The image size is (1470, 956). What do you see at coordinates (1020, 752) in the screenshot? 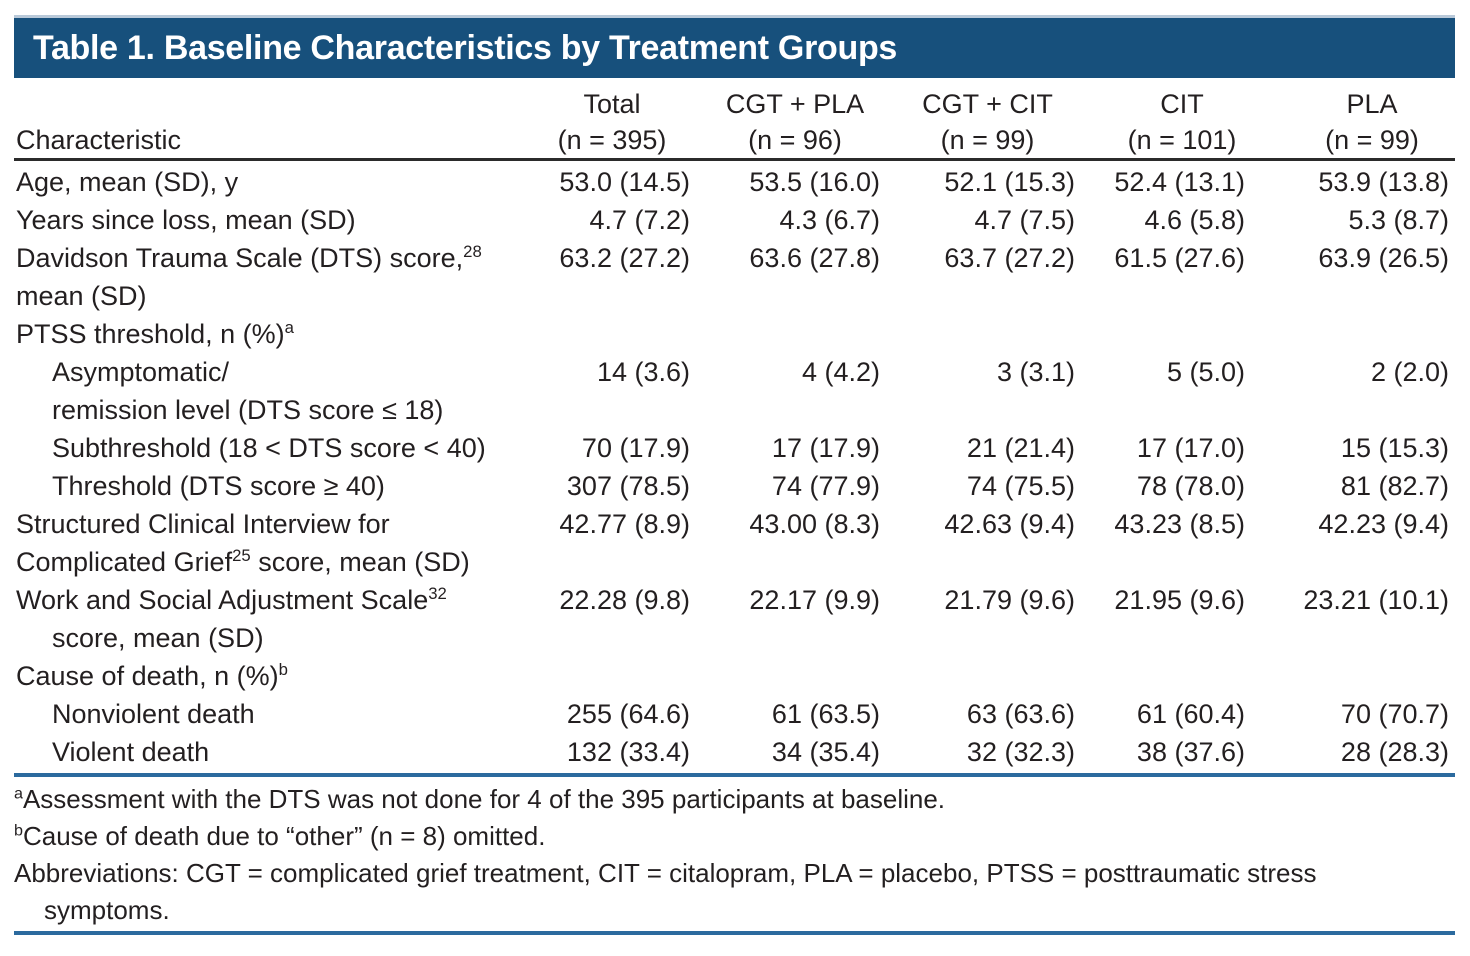
I see `value-cell: 32 (32.3)` at bounding box center [1020, 752].